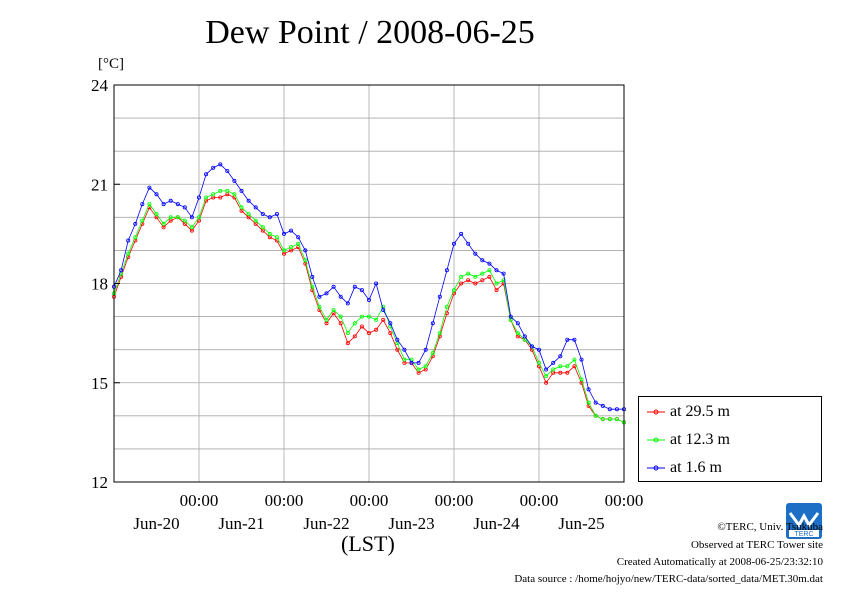 The height and width of the screenshot is (595, 842). Describe the element at coordinates (156, 523) in the screenshot. I see `x-tick-date: Jun-20` at that location.